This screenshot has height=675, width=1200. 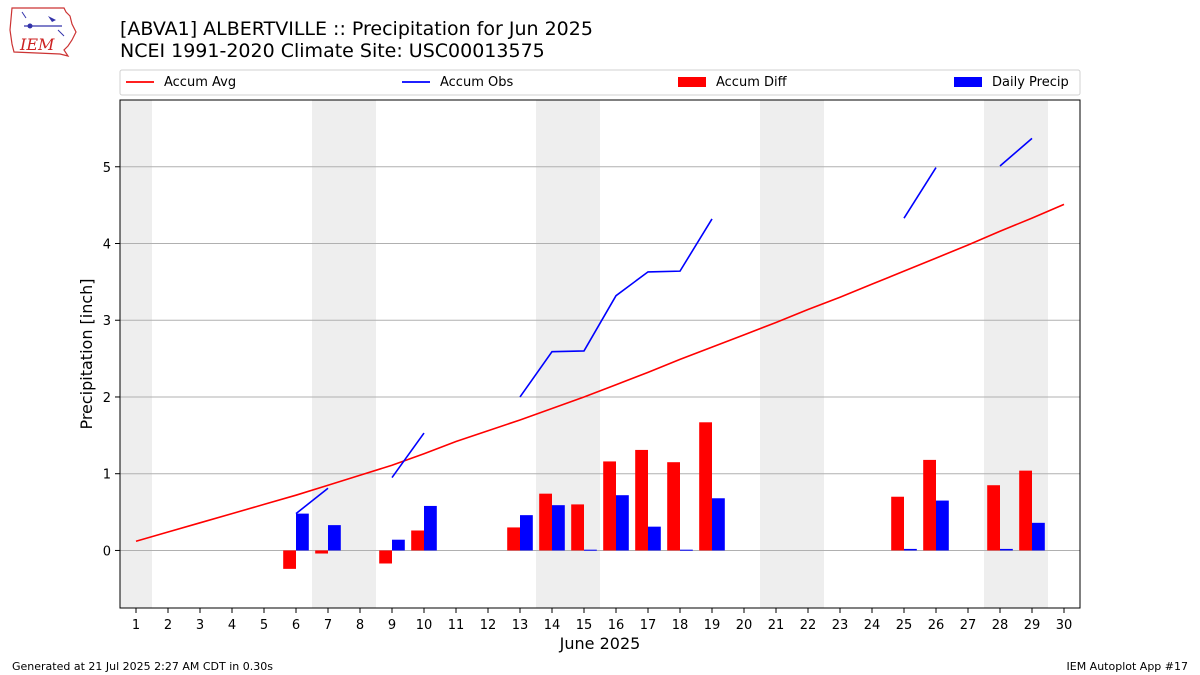 I want to click on x-tick-label-30: 30, so click(x=1064, y=625).